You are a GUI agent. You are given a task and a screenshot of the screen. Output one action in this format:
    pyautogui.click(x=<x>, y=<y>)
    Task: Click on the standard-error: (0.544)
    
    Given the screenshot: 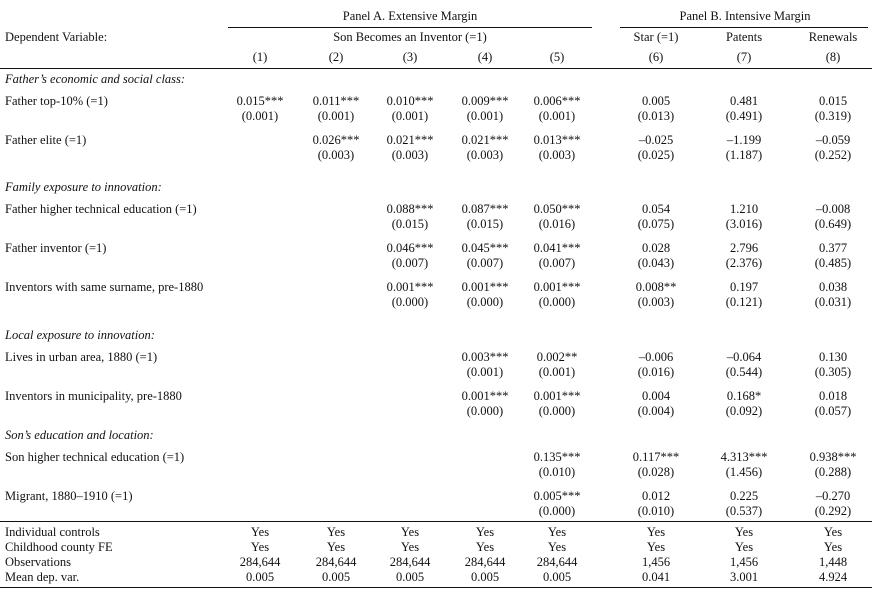 What is the action you would take?
    pyautogui.click(x=744, y=372)
    